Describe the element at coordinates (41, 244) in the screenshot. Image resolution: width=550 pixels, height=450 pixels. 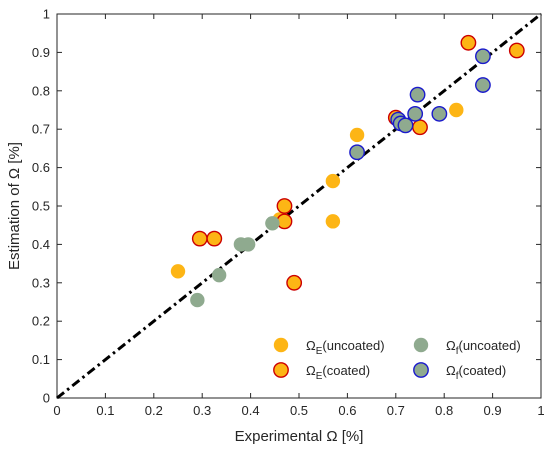
I see `y-tick-label: 0.4` at that location.